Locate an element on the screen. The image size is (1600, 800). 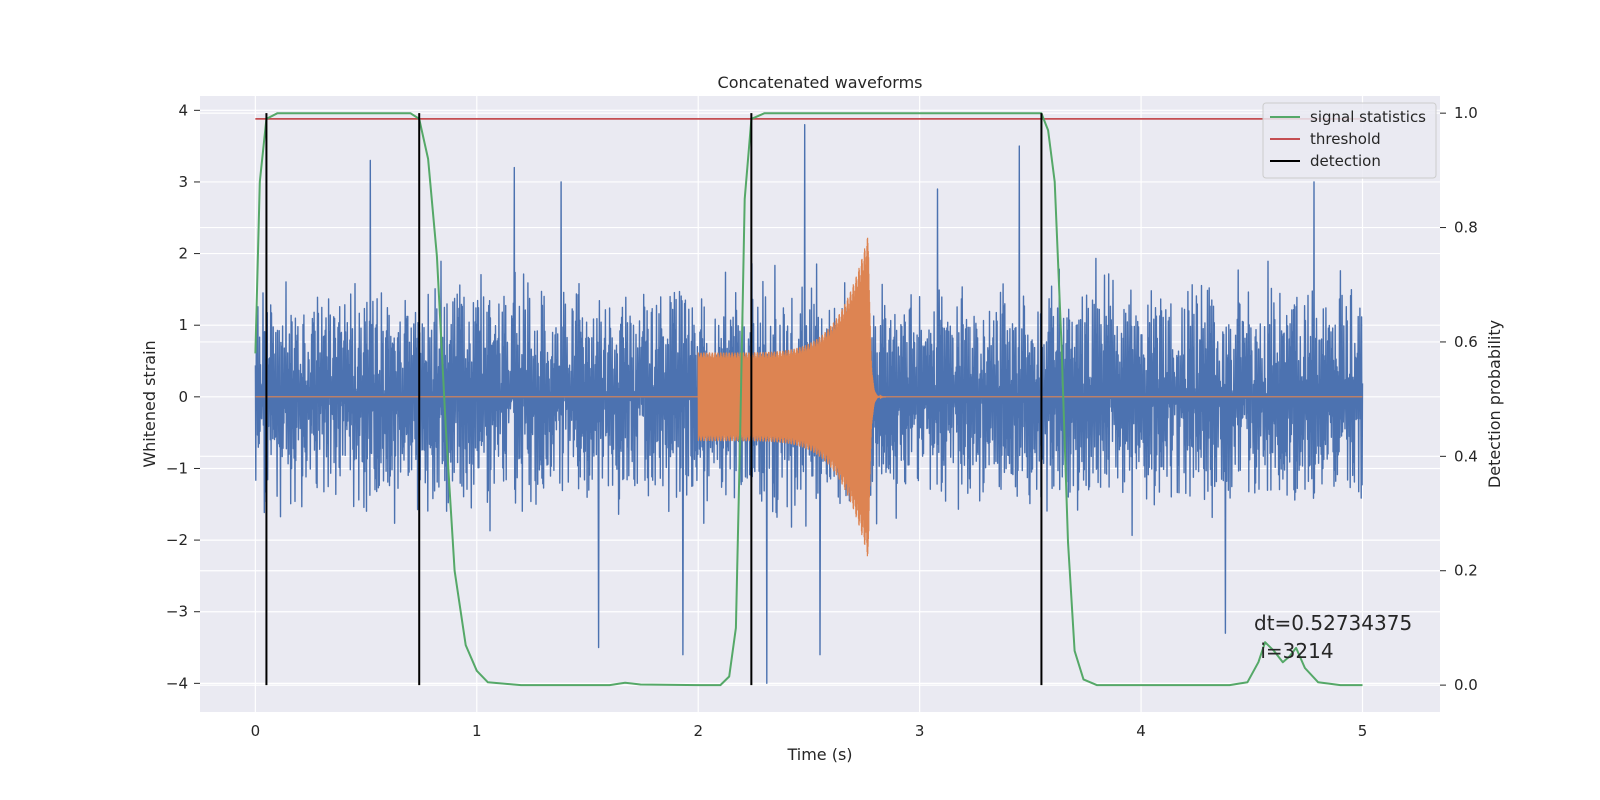
x-tick-label: 5 is located at coordinates (1363, 731).